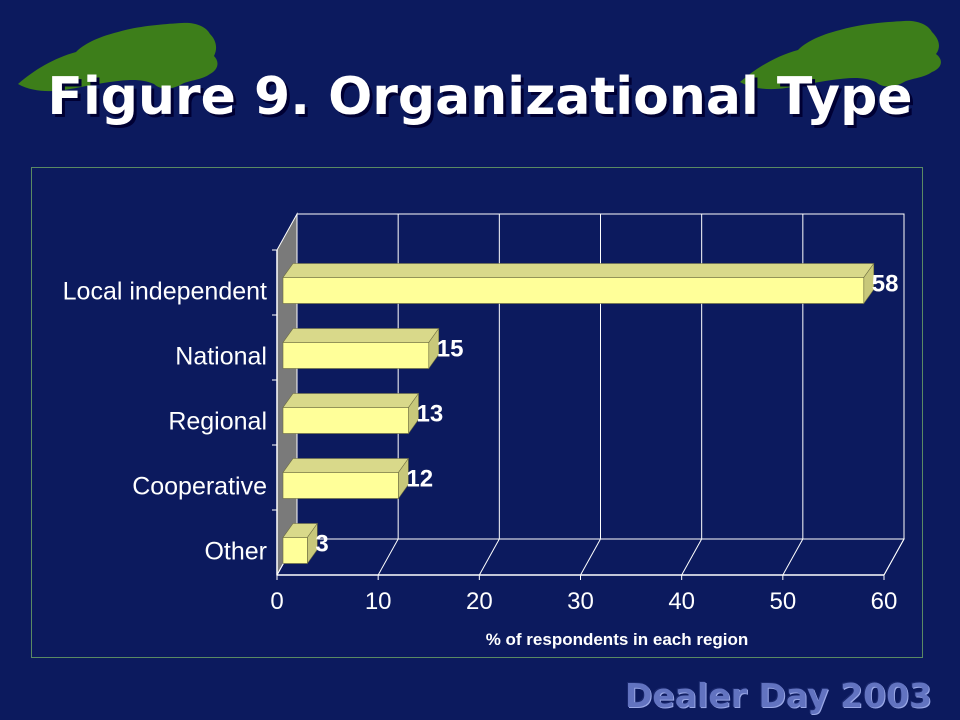 The image size is (960, 720). What do you see at coordinates (884, 601) in the screenshot?
I see `x-tick-label: 60` at bounding box center [884, 601].